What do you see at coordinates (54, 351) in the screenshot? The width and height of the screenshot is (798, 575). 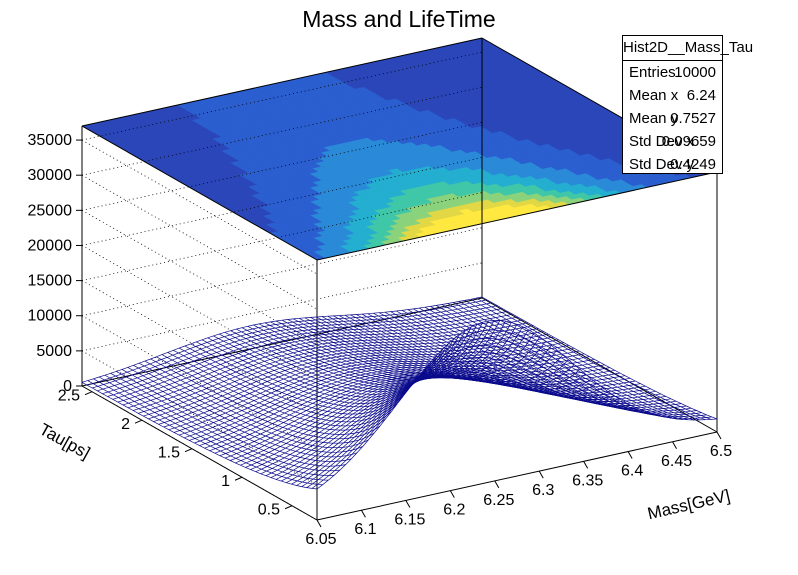 I see `z-tick-label: 5000` at bounding box center [54, 351].